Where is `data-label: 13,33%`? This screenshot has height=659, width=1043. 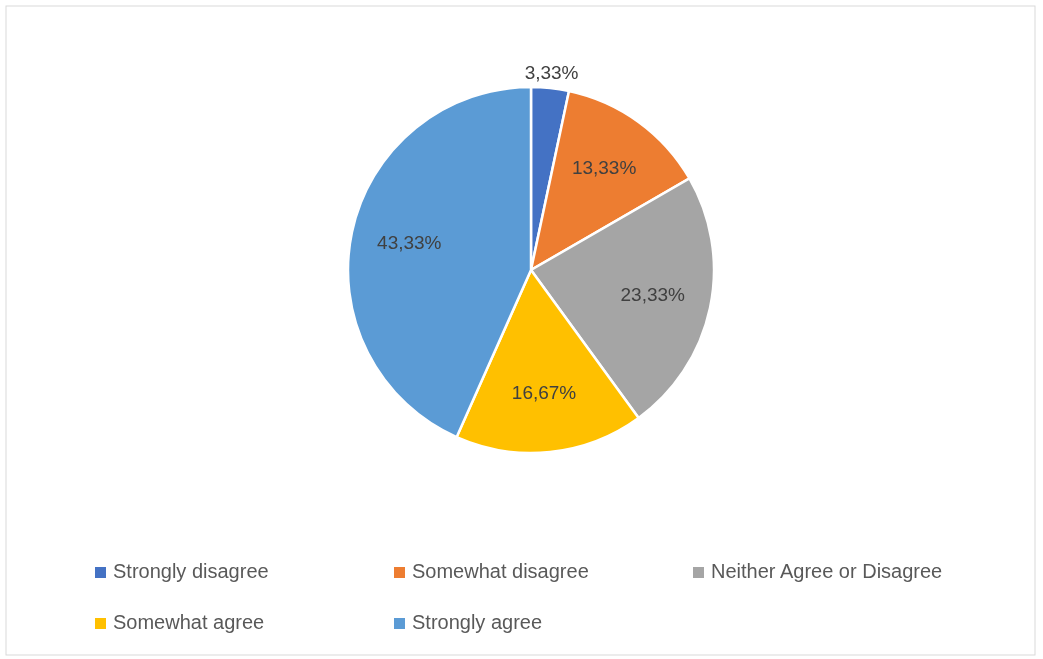 data-label: 13,33% is located at coordinates (604, 168).